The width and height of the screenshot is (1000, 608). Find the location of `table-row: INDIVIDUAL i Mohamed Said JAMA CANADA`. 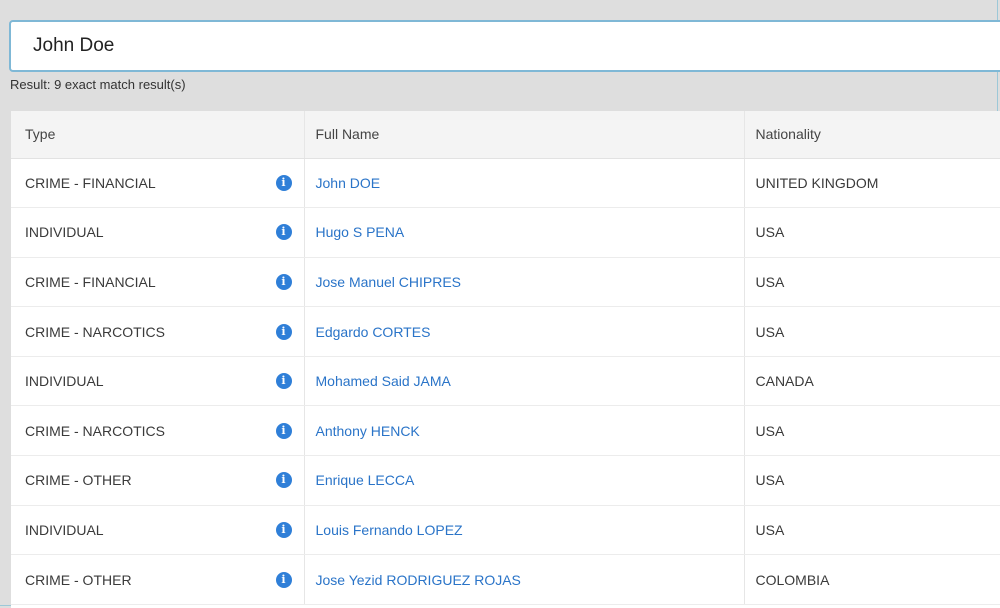

table-row: INDIVIDUAL i Mohamed Said JAMA CANADA is located at coordinates (505, 381).